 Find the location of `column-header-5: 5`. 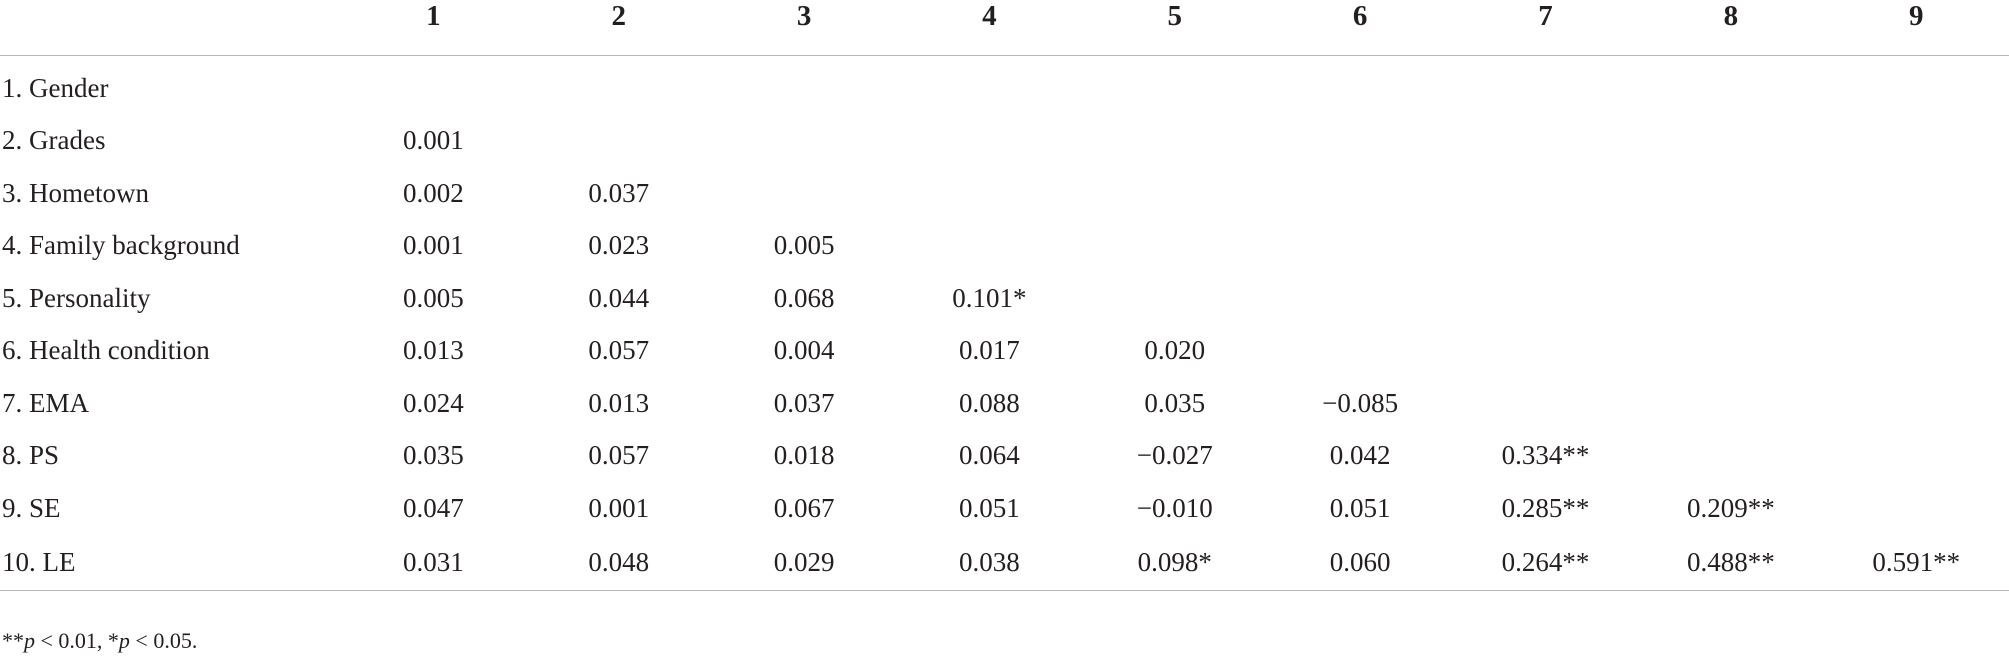

column-header-5: 5 is located at coordinates (1175, 28).